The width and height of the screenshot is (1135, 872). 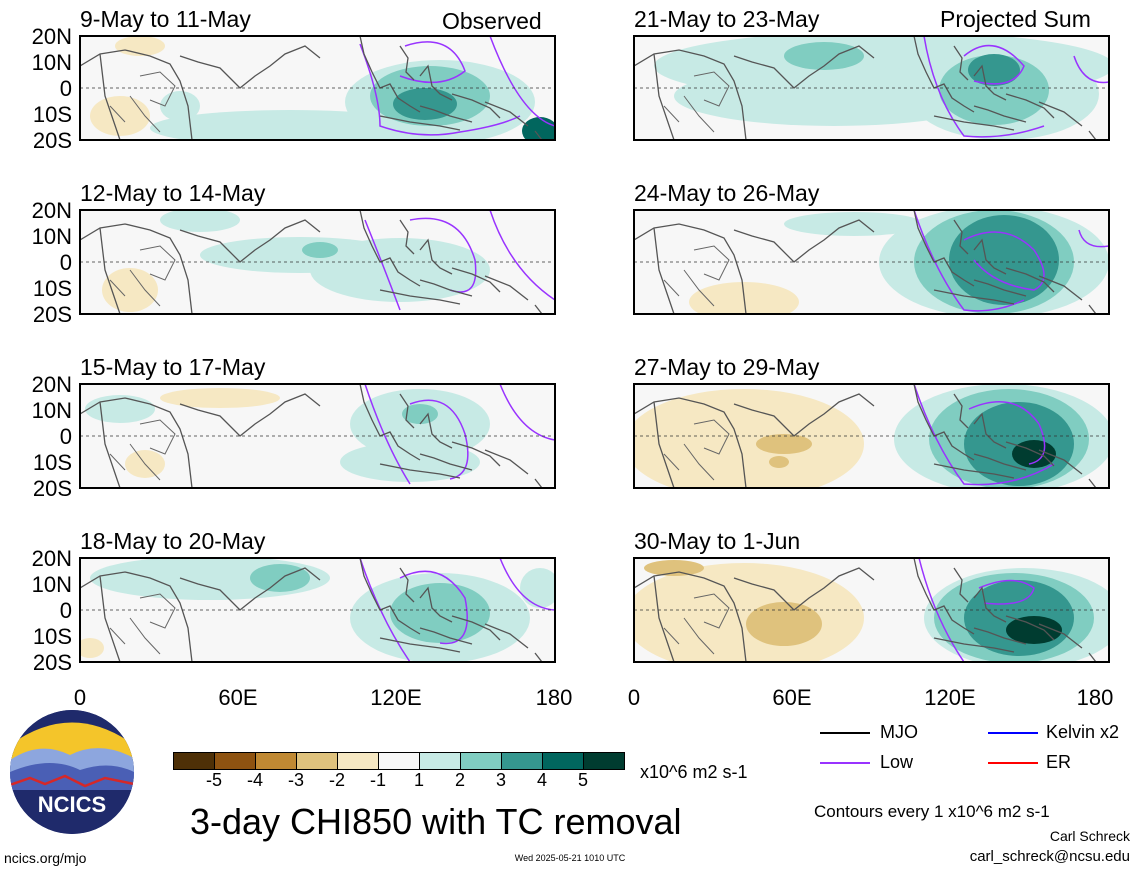 I want to click on low-line-swatch, so click(x=845, y=763).